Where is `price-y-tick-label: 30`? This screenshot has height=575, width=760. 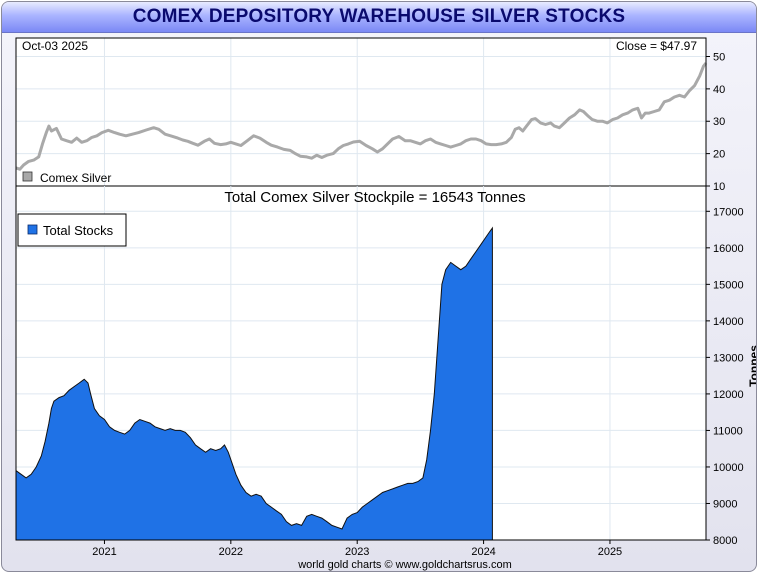 price-y-tick-label: 30 is located at coordinates (719, 122).